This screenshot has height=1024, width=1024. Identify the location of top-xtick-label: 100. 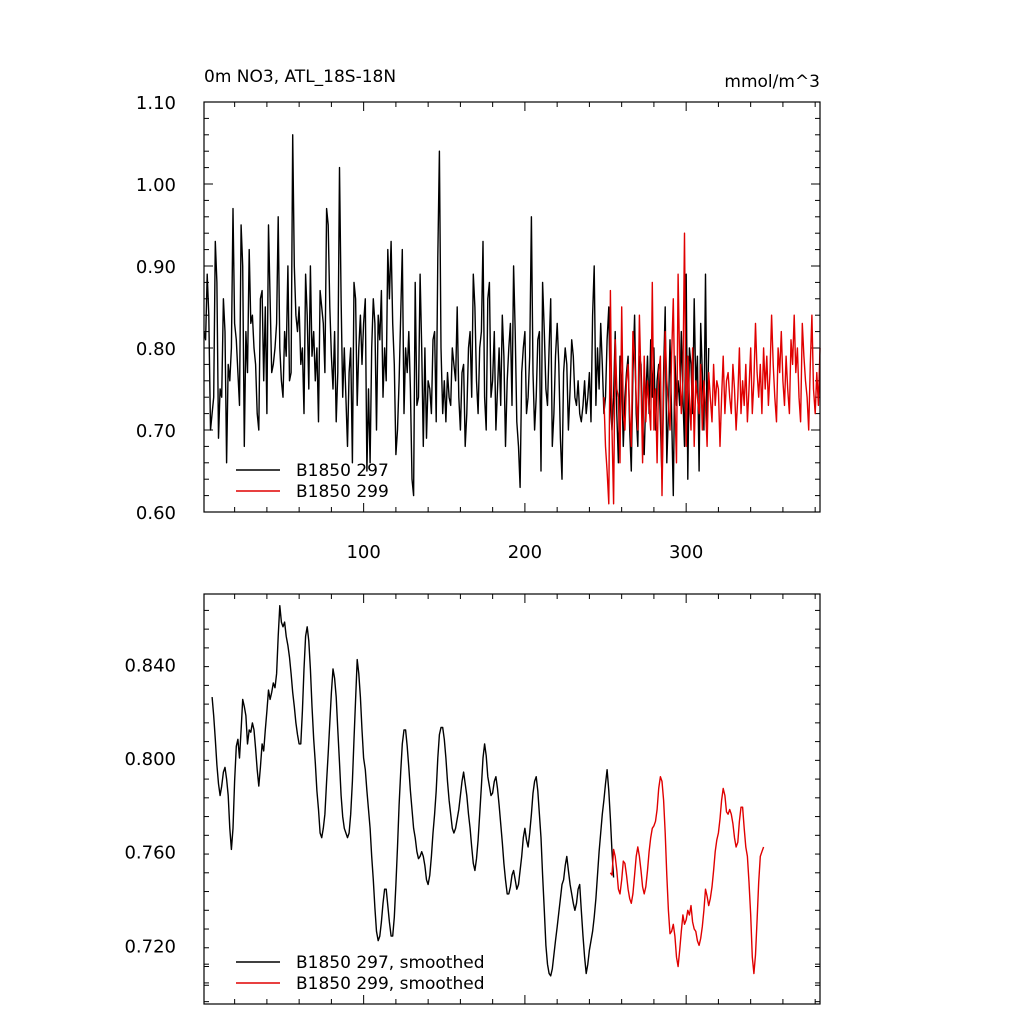
(363, 552).